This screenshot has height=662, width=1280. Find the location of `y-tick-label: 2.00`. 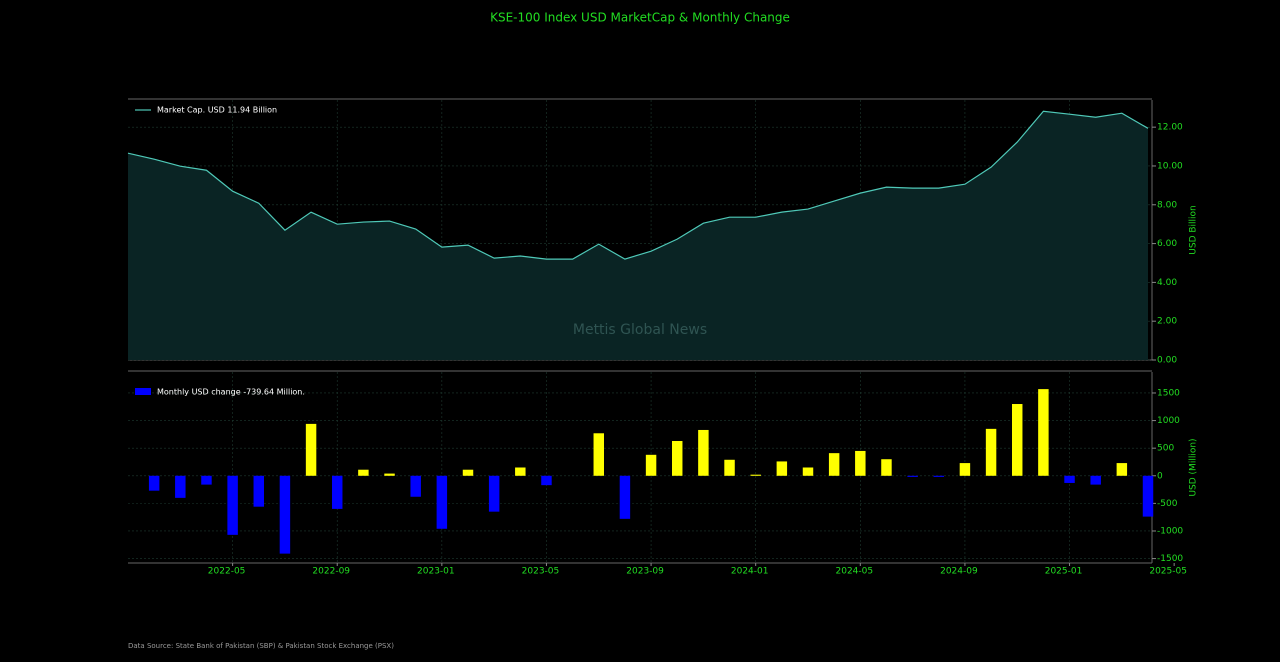

y-tick-label: 2.00 is located at coordinates (1167, 322).